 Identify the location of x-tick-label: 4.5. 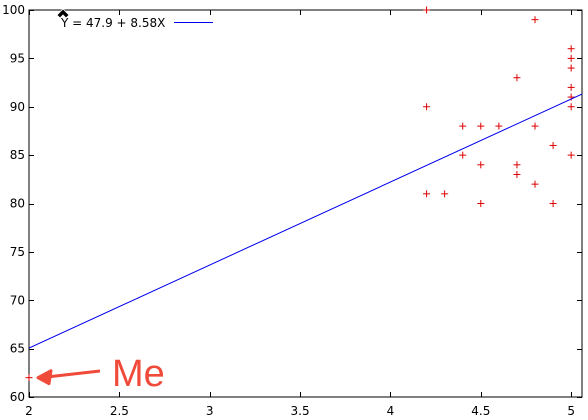
(480, 411).